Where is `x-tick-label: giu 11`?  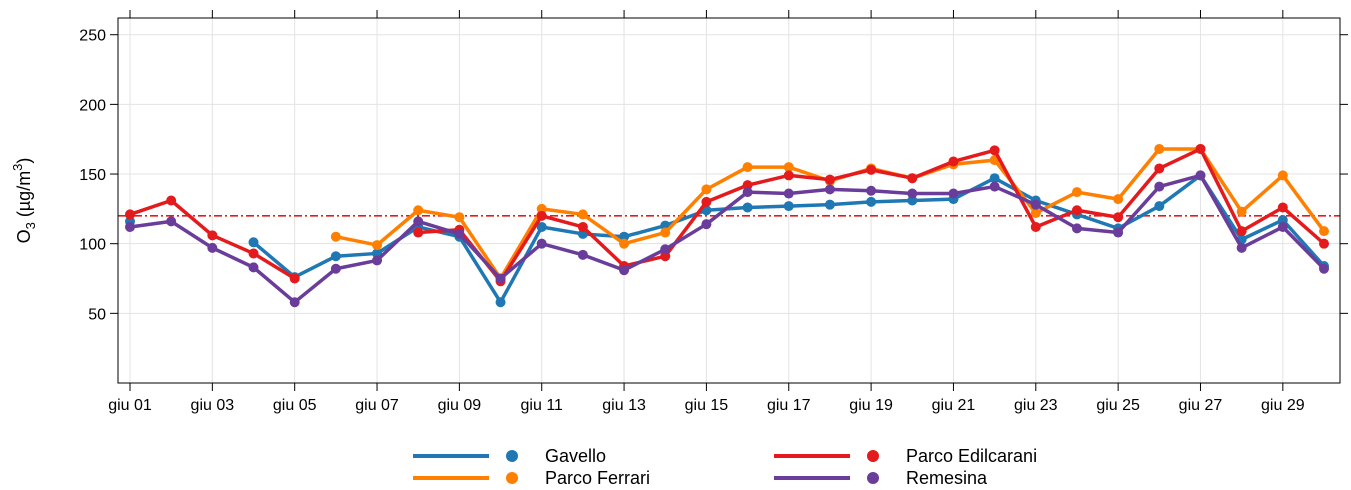
x-tick-label: giu 11 is located at coordinates (542, 405).